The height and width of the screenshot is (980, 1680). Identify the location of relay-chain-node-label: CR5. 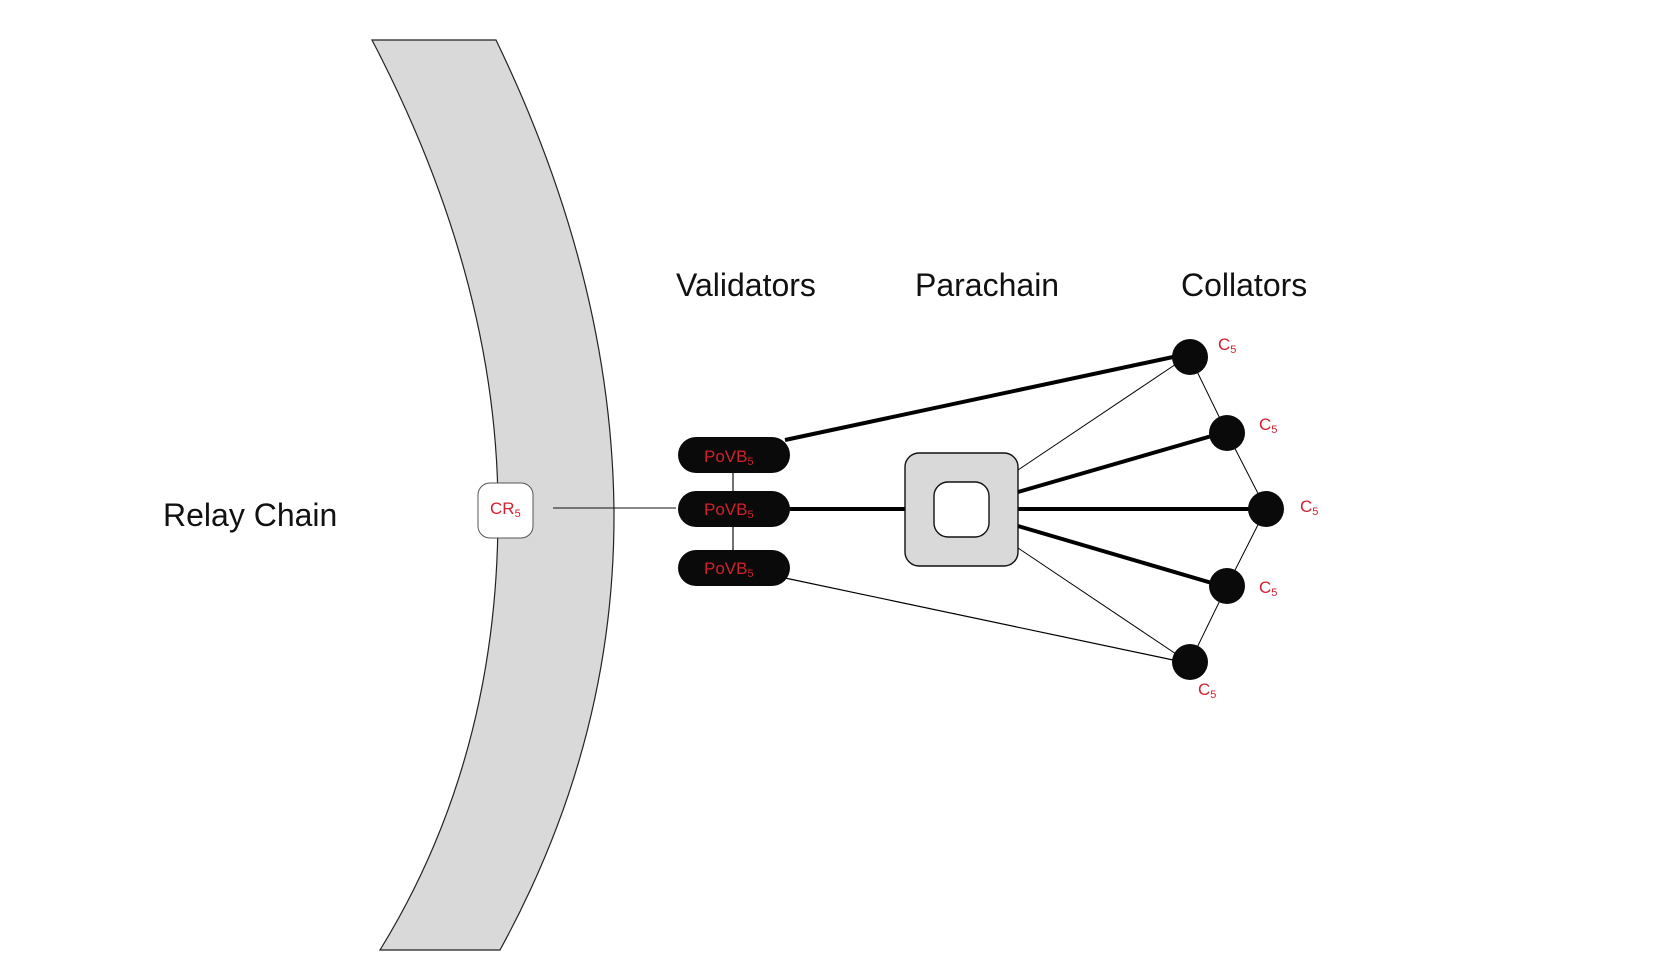
(505, 509).